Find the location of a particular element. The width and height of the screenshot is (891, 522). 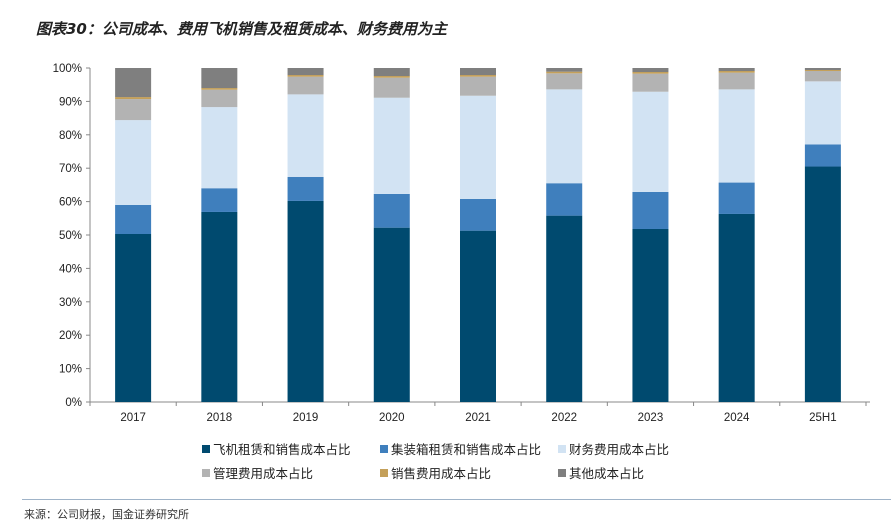

legend-label: 其他成本占比 is located at coordinates (607, 473).